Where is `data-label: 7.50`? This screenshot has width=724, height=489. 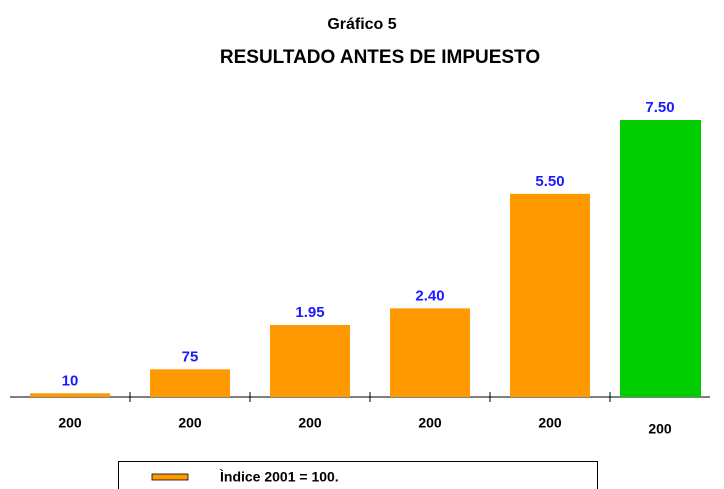 data-label: 7.50 is located at coordinates (659, 107).